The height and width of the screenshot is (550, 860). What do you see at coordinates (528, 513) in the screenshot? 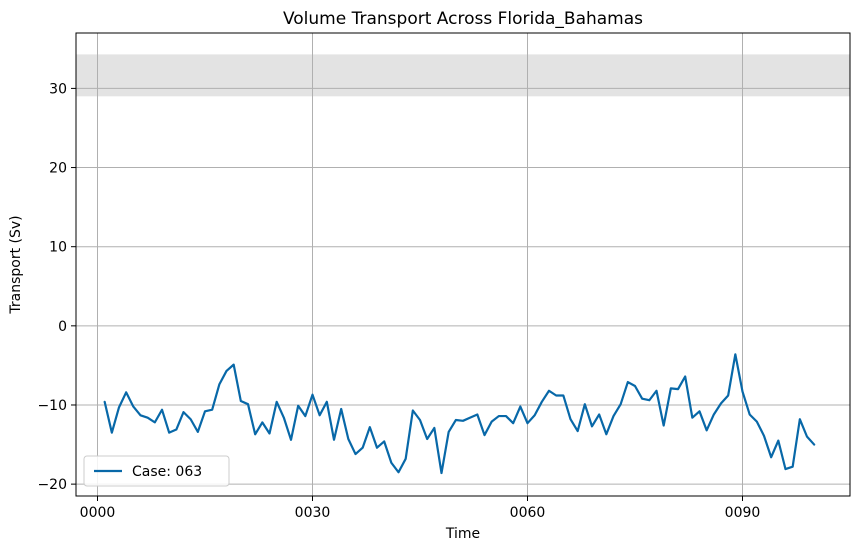
I see `x-tick-label: 0060` at bounding box center [528, 513].